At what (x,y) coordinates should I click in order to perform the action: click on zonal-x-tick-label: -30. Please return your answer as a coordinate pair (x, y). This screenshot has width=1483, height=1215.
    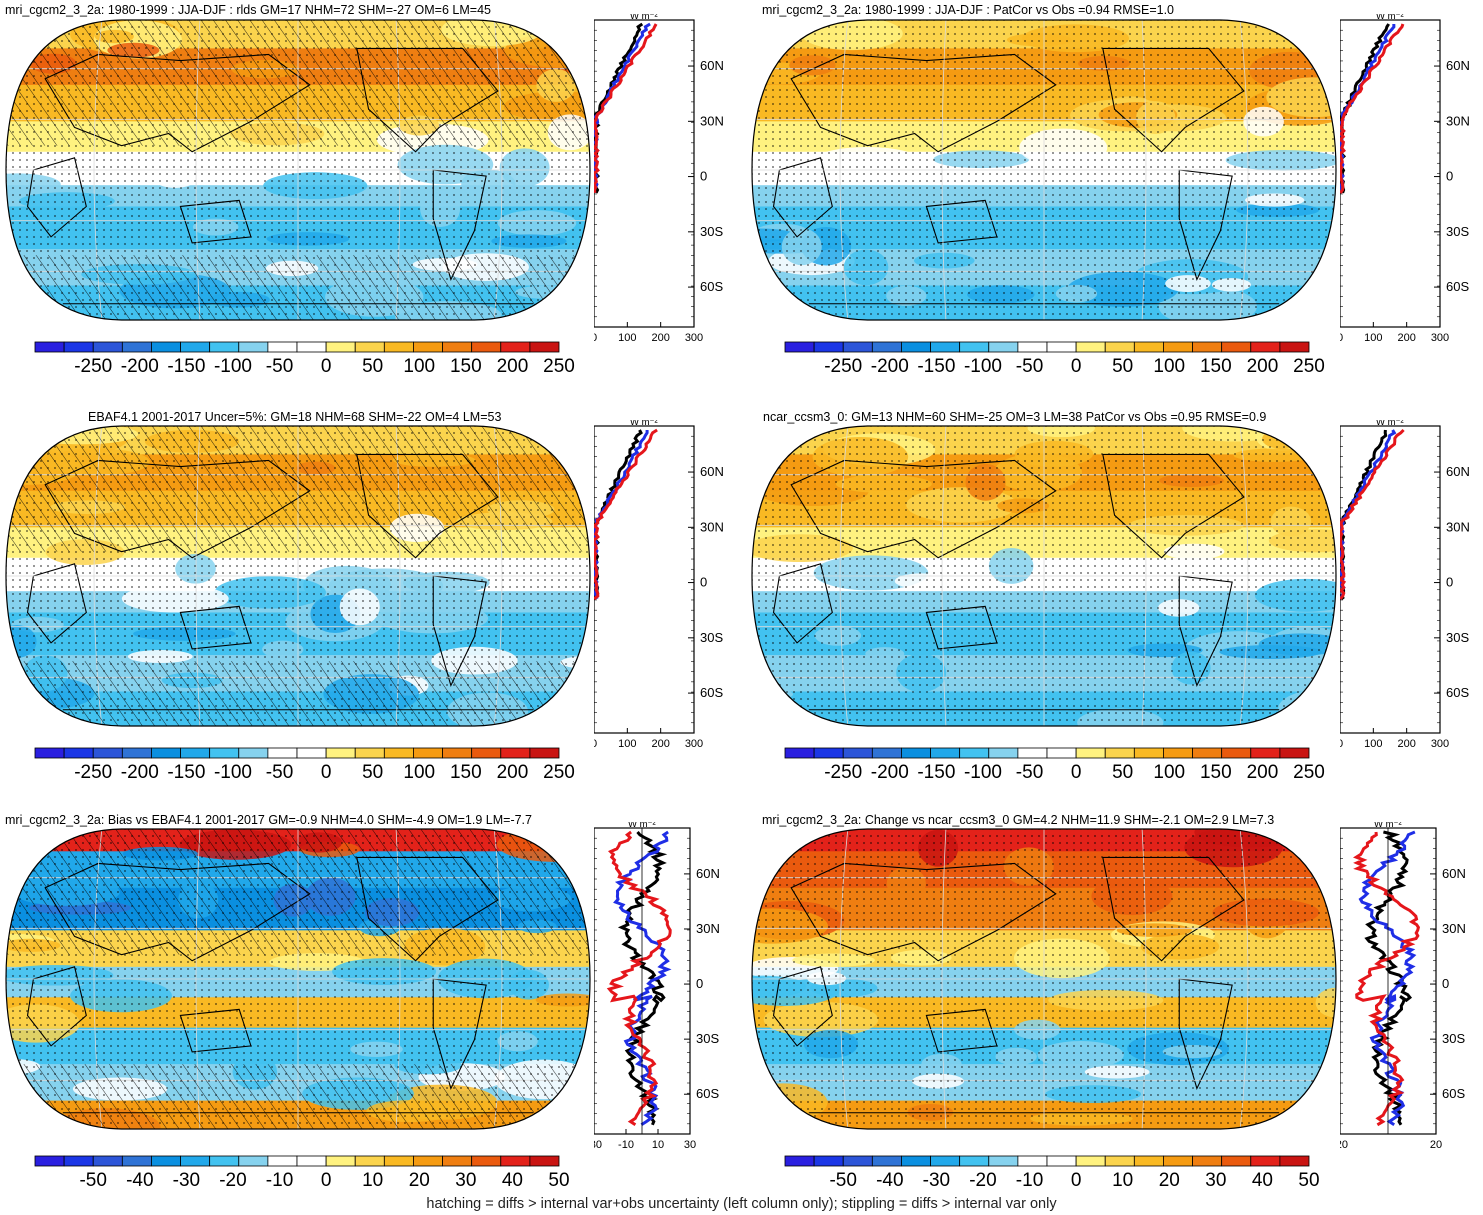
    Looking at the image, I should click on (598, 1145).